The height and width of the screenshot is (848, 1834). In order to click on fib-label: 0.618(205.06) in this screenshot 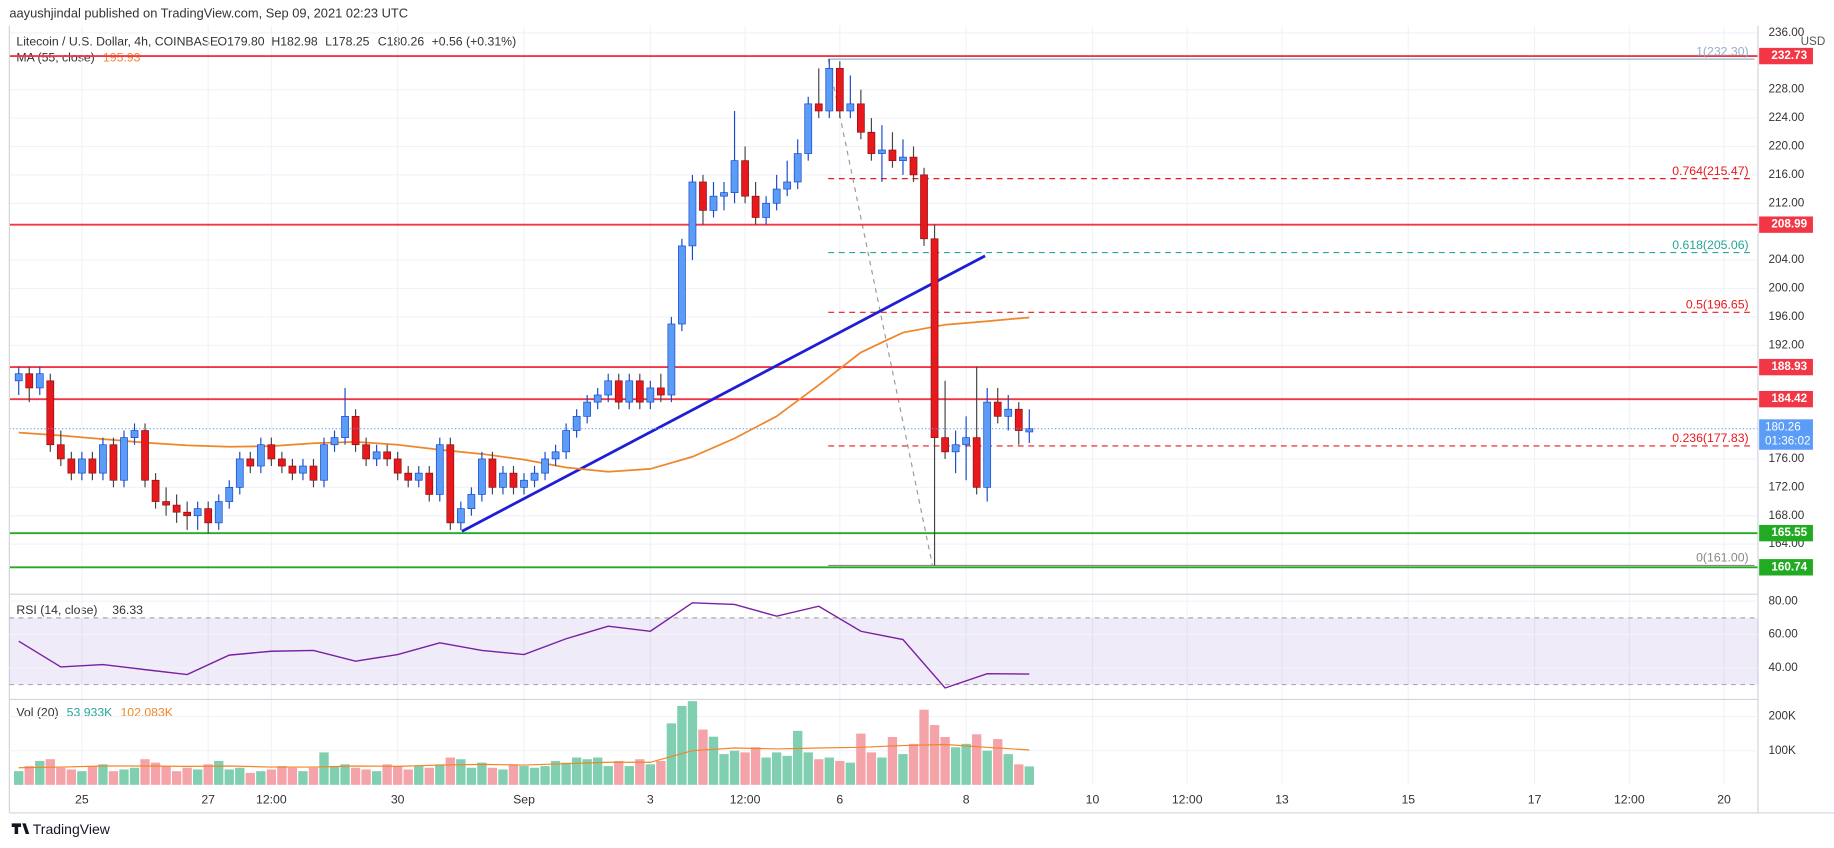, I will do `click(1710, 245)`.